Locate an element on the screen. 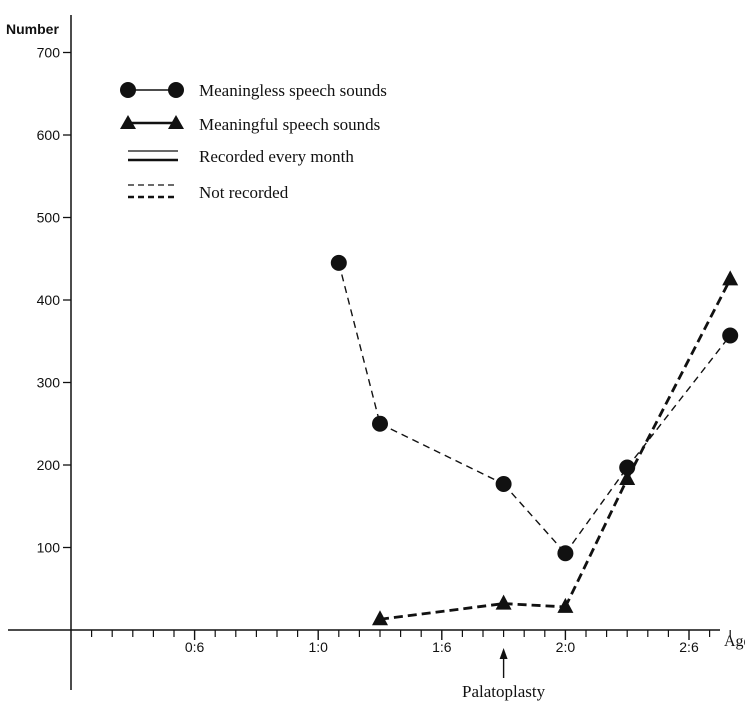  legend-circle-marker-left is located at coordinates (128, 90).